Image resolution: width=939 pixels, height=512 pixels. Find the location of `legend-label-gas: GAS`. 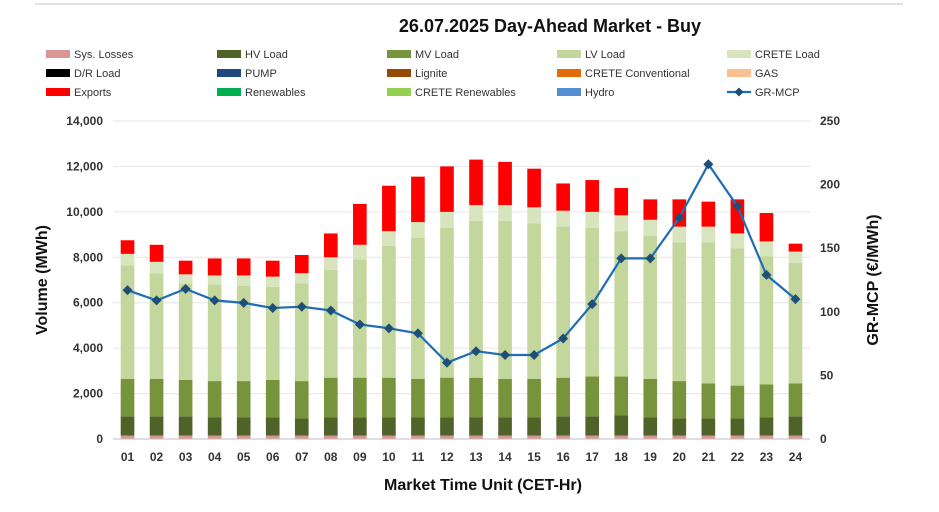

legend-label-gas: GAS is located at coordinates (766, 74).